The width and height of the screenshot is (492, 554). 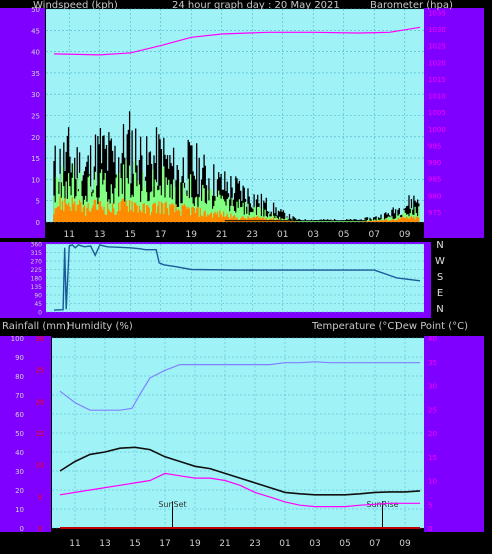 What do you see at coordinates (192, 235) in the screenshot?
I see `wind-x-tick: 19` at bounding box center [192, 235].